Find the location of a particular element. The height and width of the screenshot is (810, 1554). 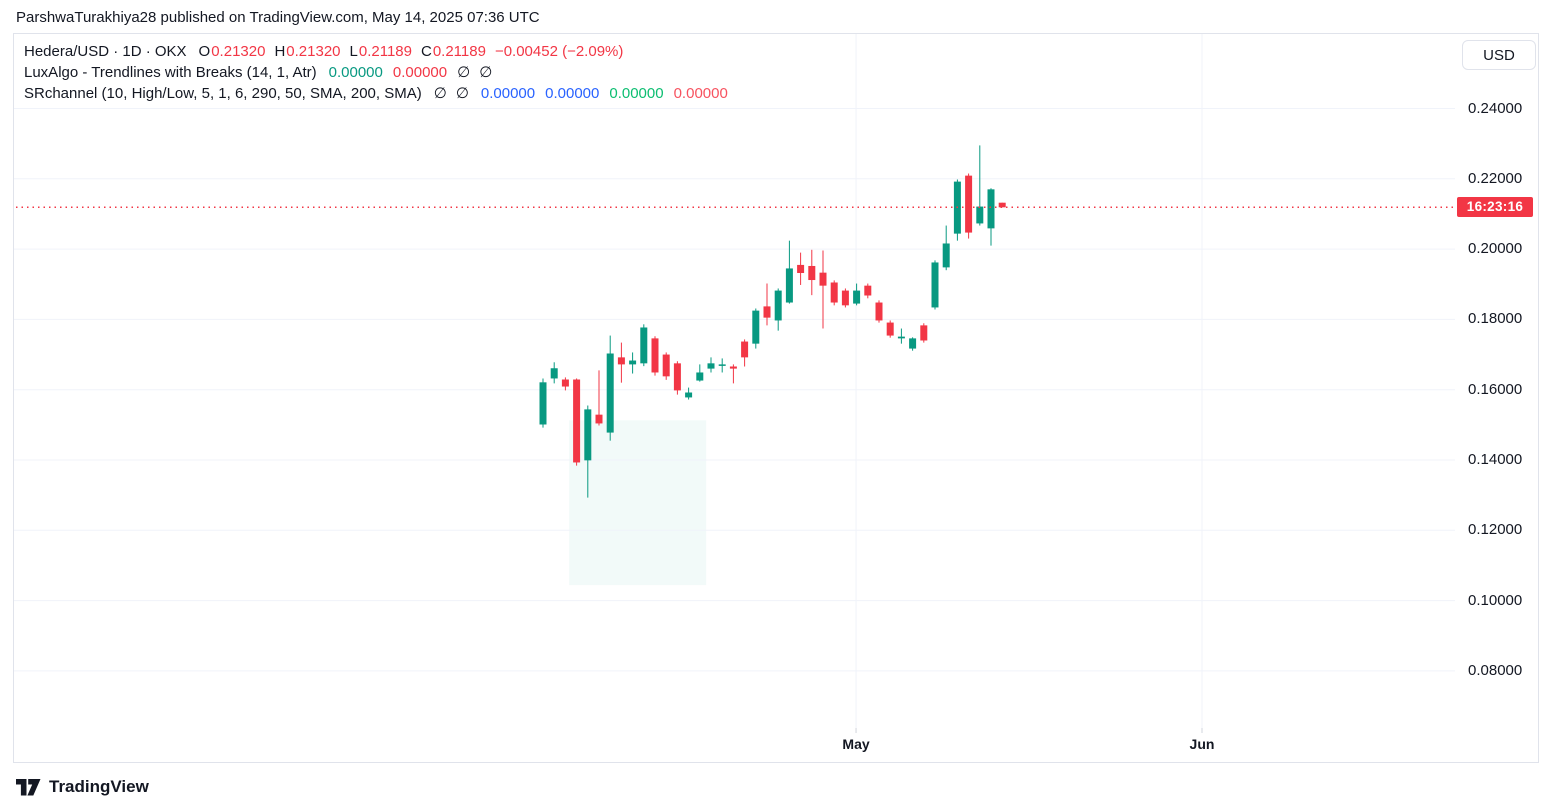

time-tick-label: Jun is located at coordinates (1202, 744).